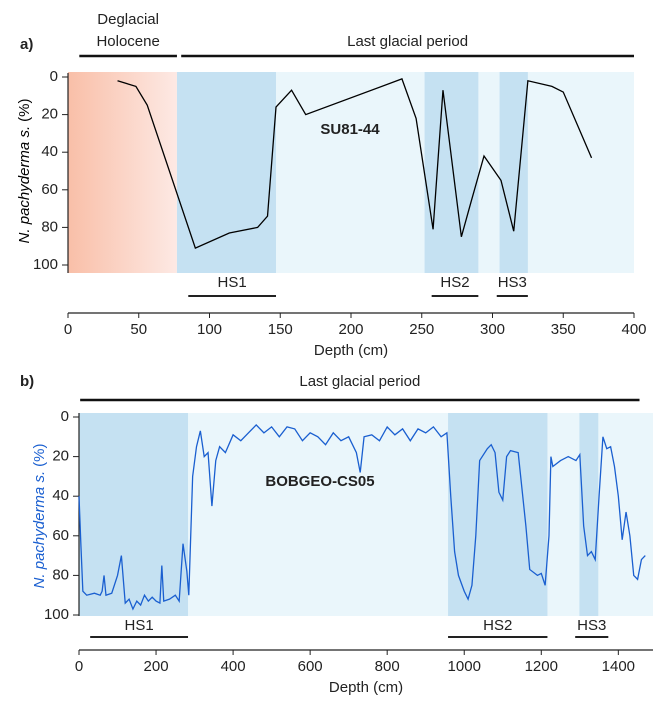 This screenshot has height=701, width=662. Describe the element at coordinates (350, 129) in the screenshot. I see `annotation: SU81-44` at that location.